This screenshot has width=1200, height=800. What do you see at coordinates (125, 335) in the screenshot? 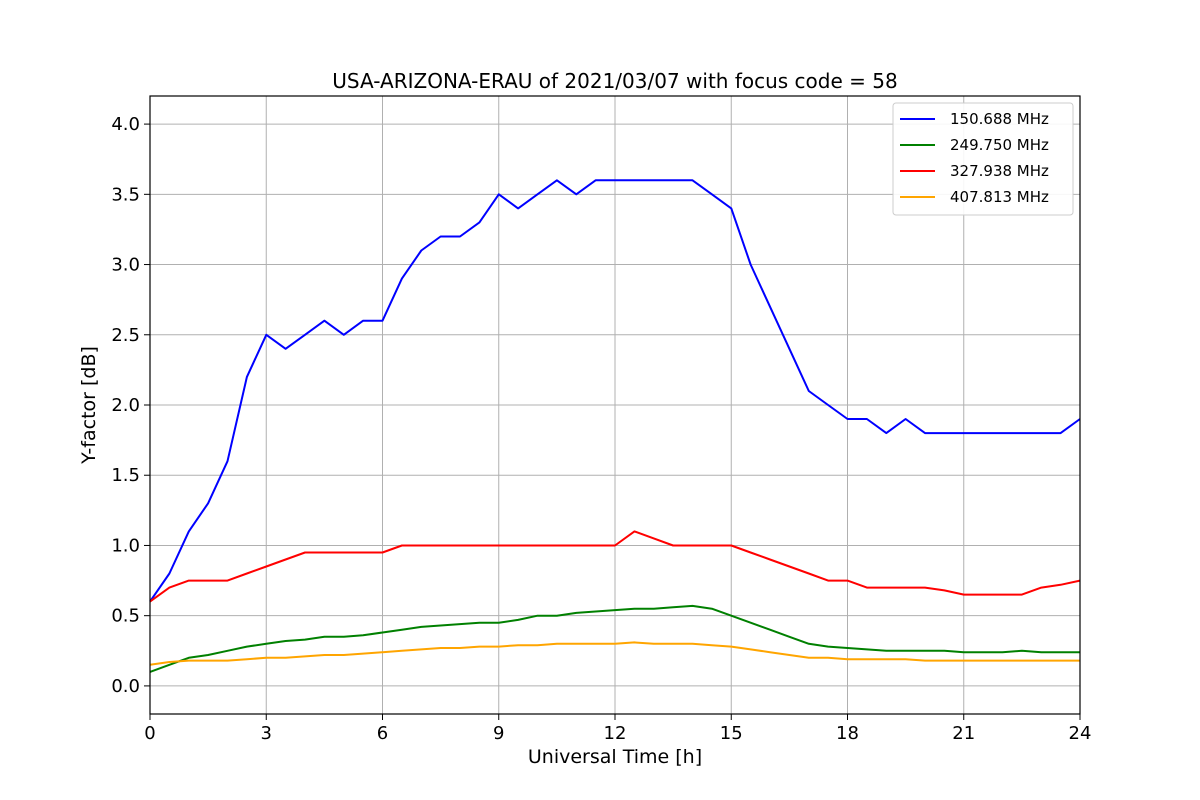
I see `y-tick-label: 2.5` at bounding box center [125, 335].